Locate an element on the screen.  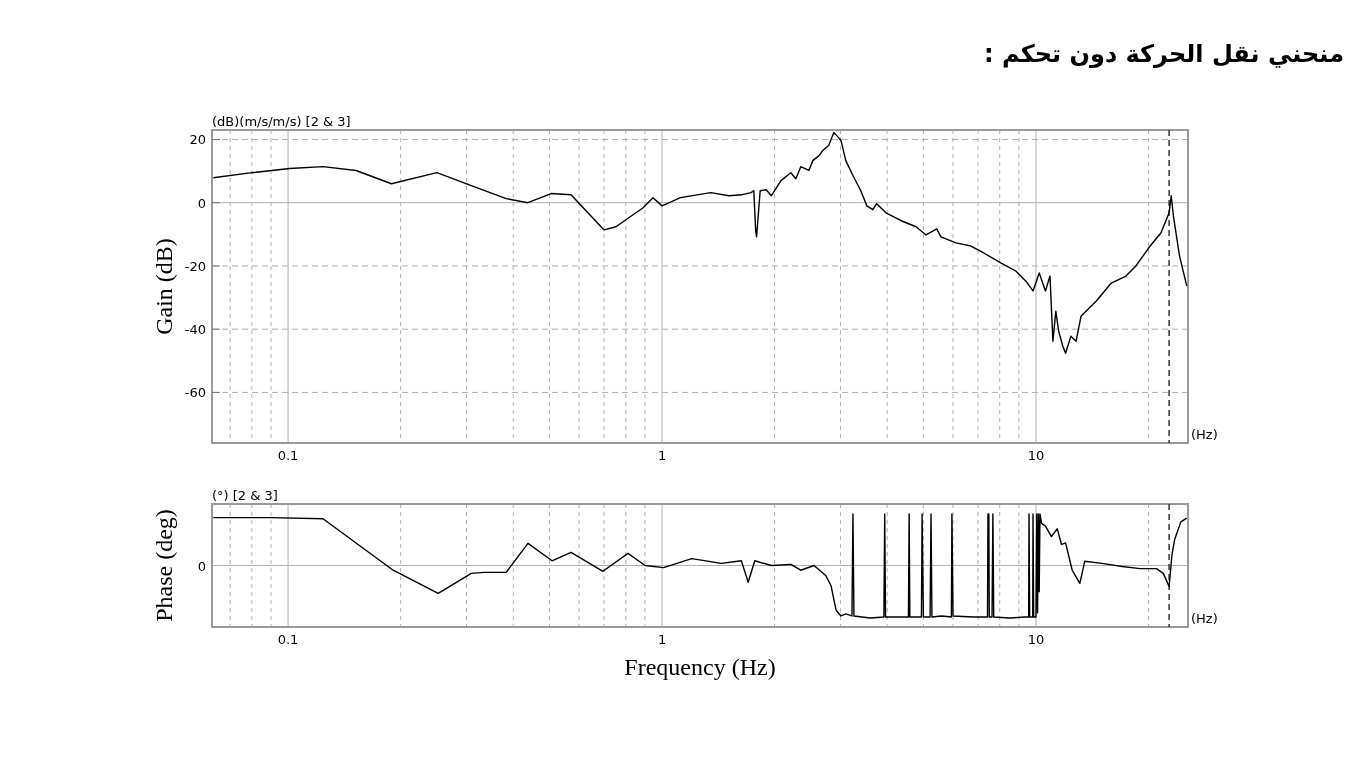
chart-title: منحني نقل الحركة دون تحكم : is located at coordinates (1164, 54).